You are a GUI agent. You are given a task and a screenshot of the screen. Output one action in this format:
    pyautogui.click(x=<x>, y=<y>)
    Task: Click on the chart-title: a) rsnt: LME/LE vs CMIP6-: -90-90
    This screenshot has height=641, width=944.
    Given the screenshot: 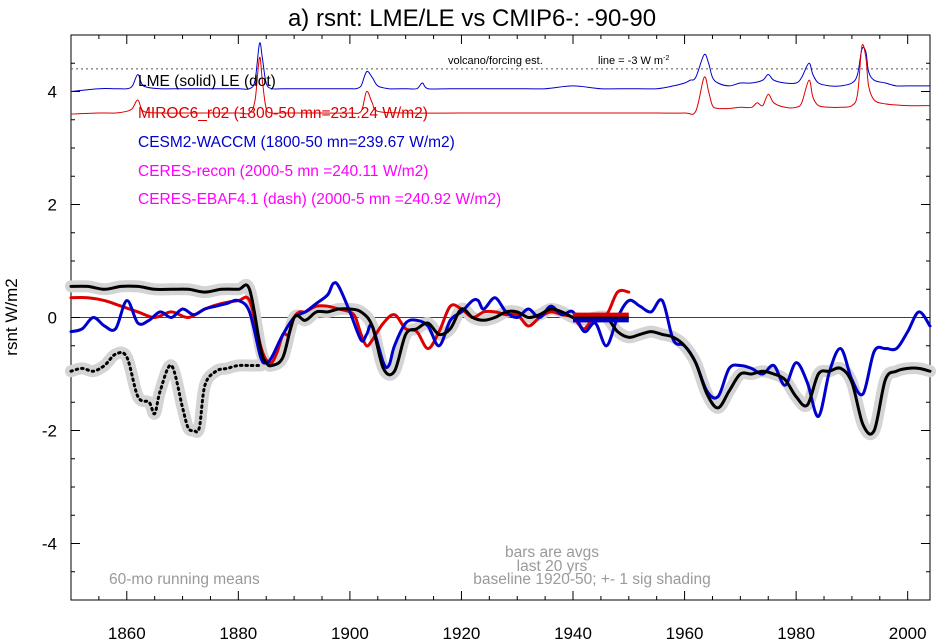 What is the action you would take?
    pyautogui.click(x=472, y=18)
    